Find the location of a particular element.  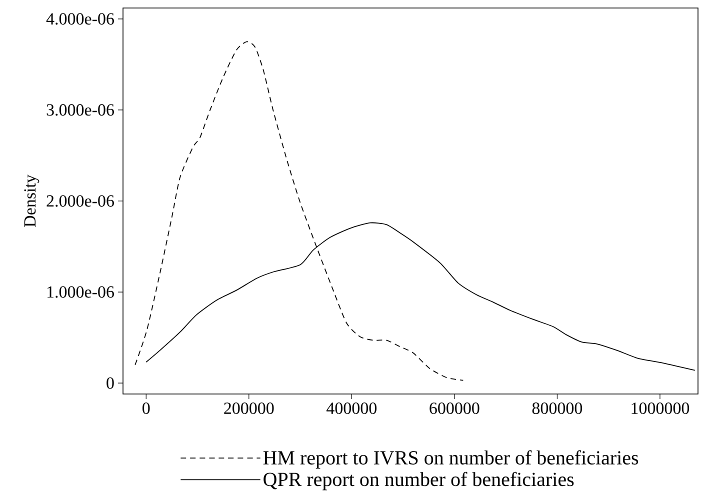

y-tick-label: 4.000e-06 is located at coordinates (80, 19).